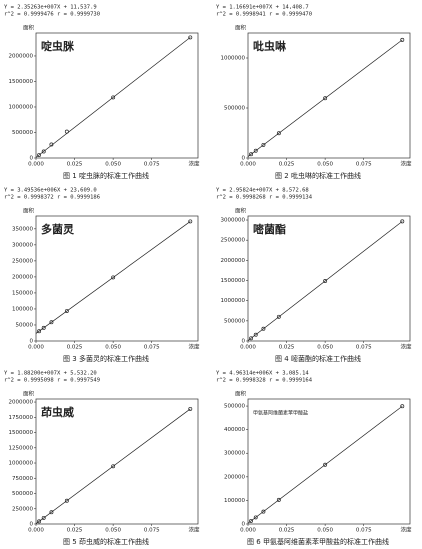  I want to click on y-tick-label: 2000000, so click(21, 403).